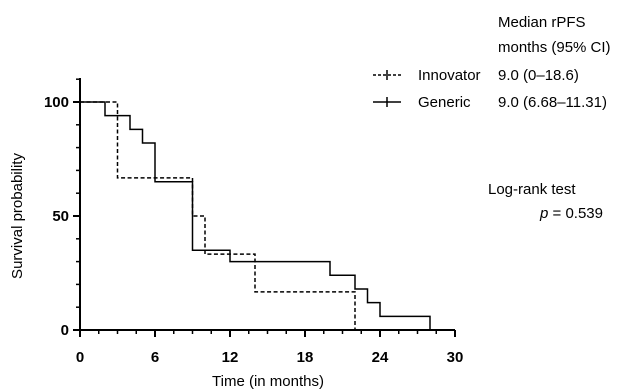 This screenshot has height=392, width=630. What do you see at coordinates (17, 216) in the screenshot?
I see `y-axis-title: Survival probability` at bounding box center [17, 216].